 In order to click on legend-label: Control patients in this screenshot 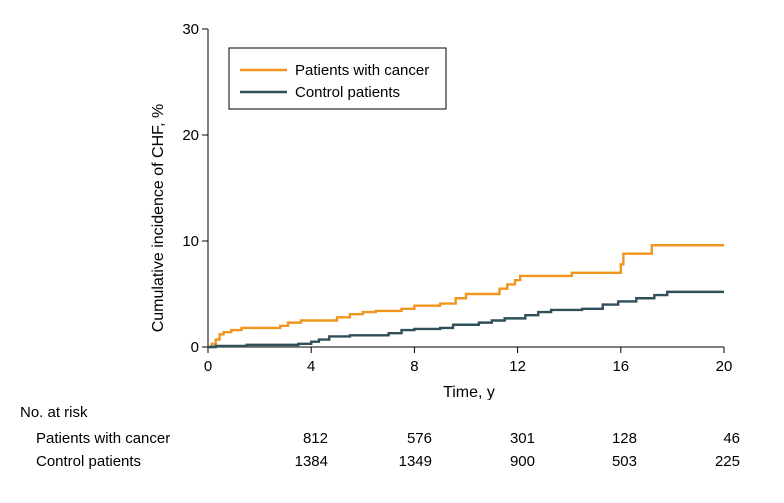, I will do `click(347, 92)`.